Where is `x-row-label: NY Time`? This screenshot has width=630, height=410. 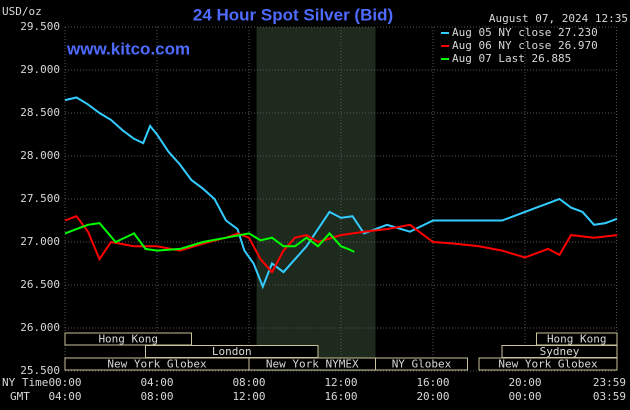
x-row-label: NY Time is located at coordinates (25, 382).